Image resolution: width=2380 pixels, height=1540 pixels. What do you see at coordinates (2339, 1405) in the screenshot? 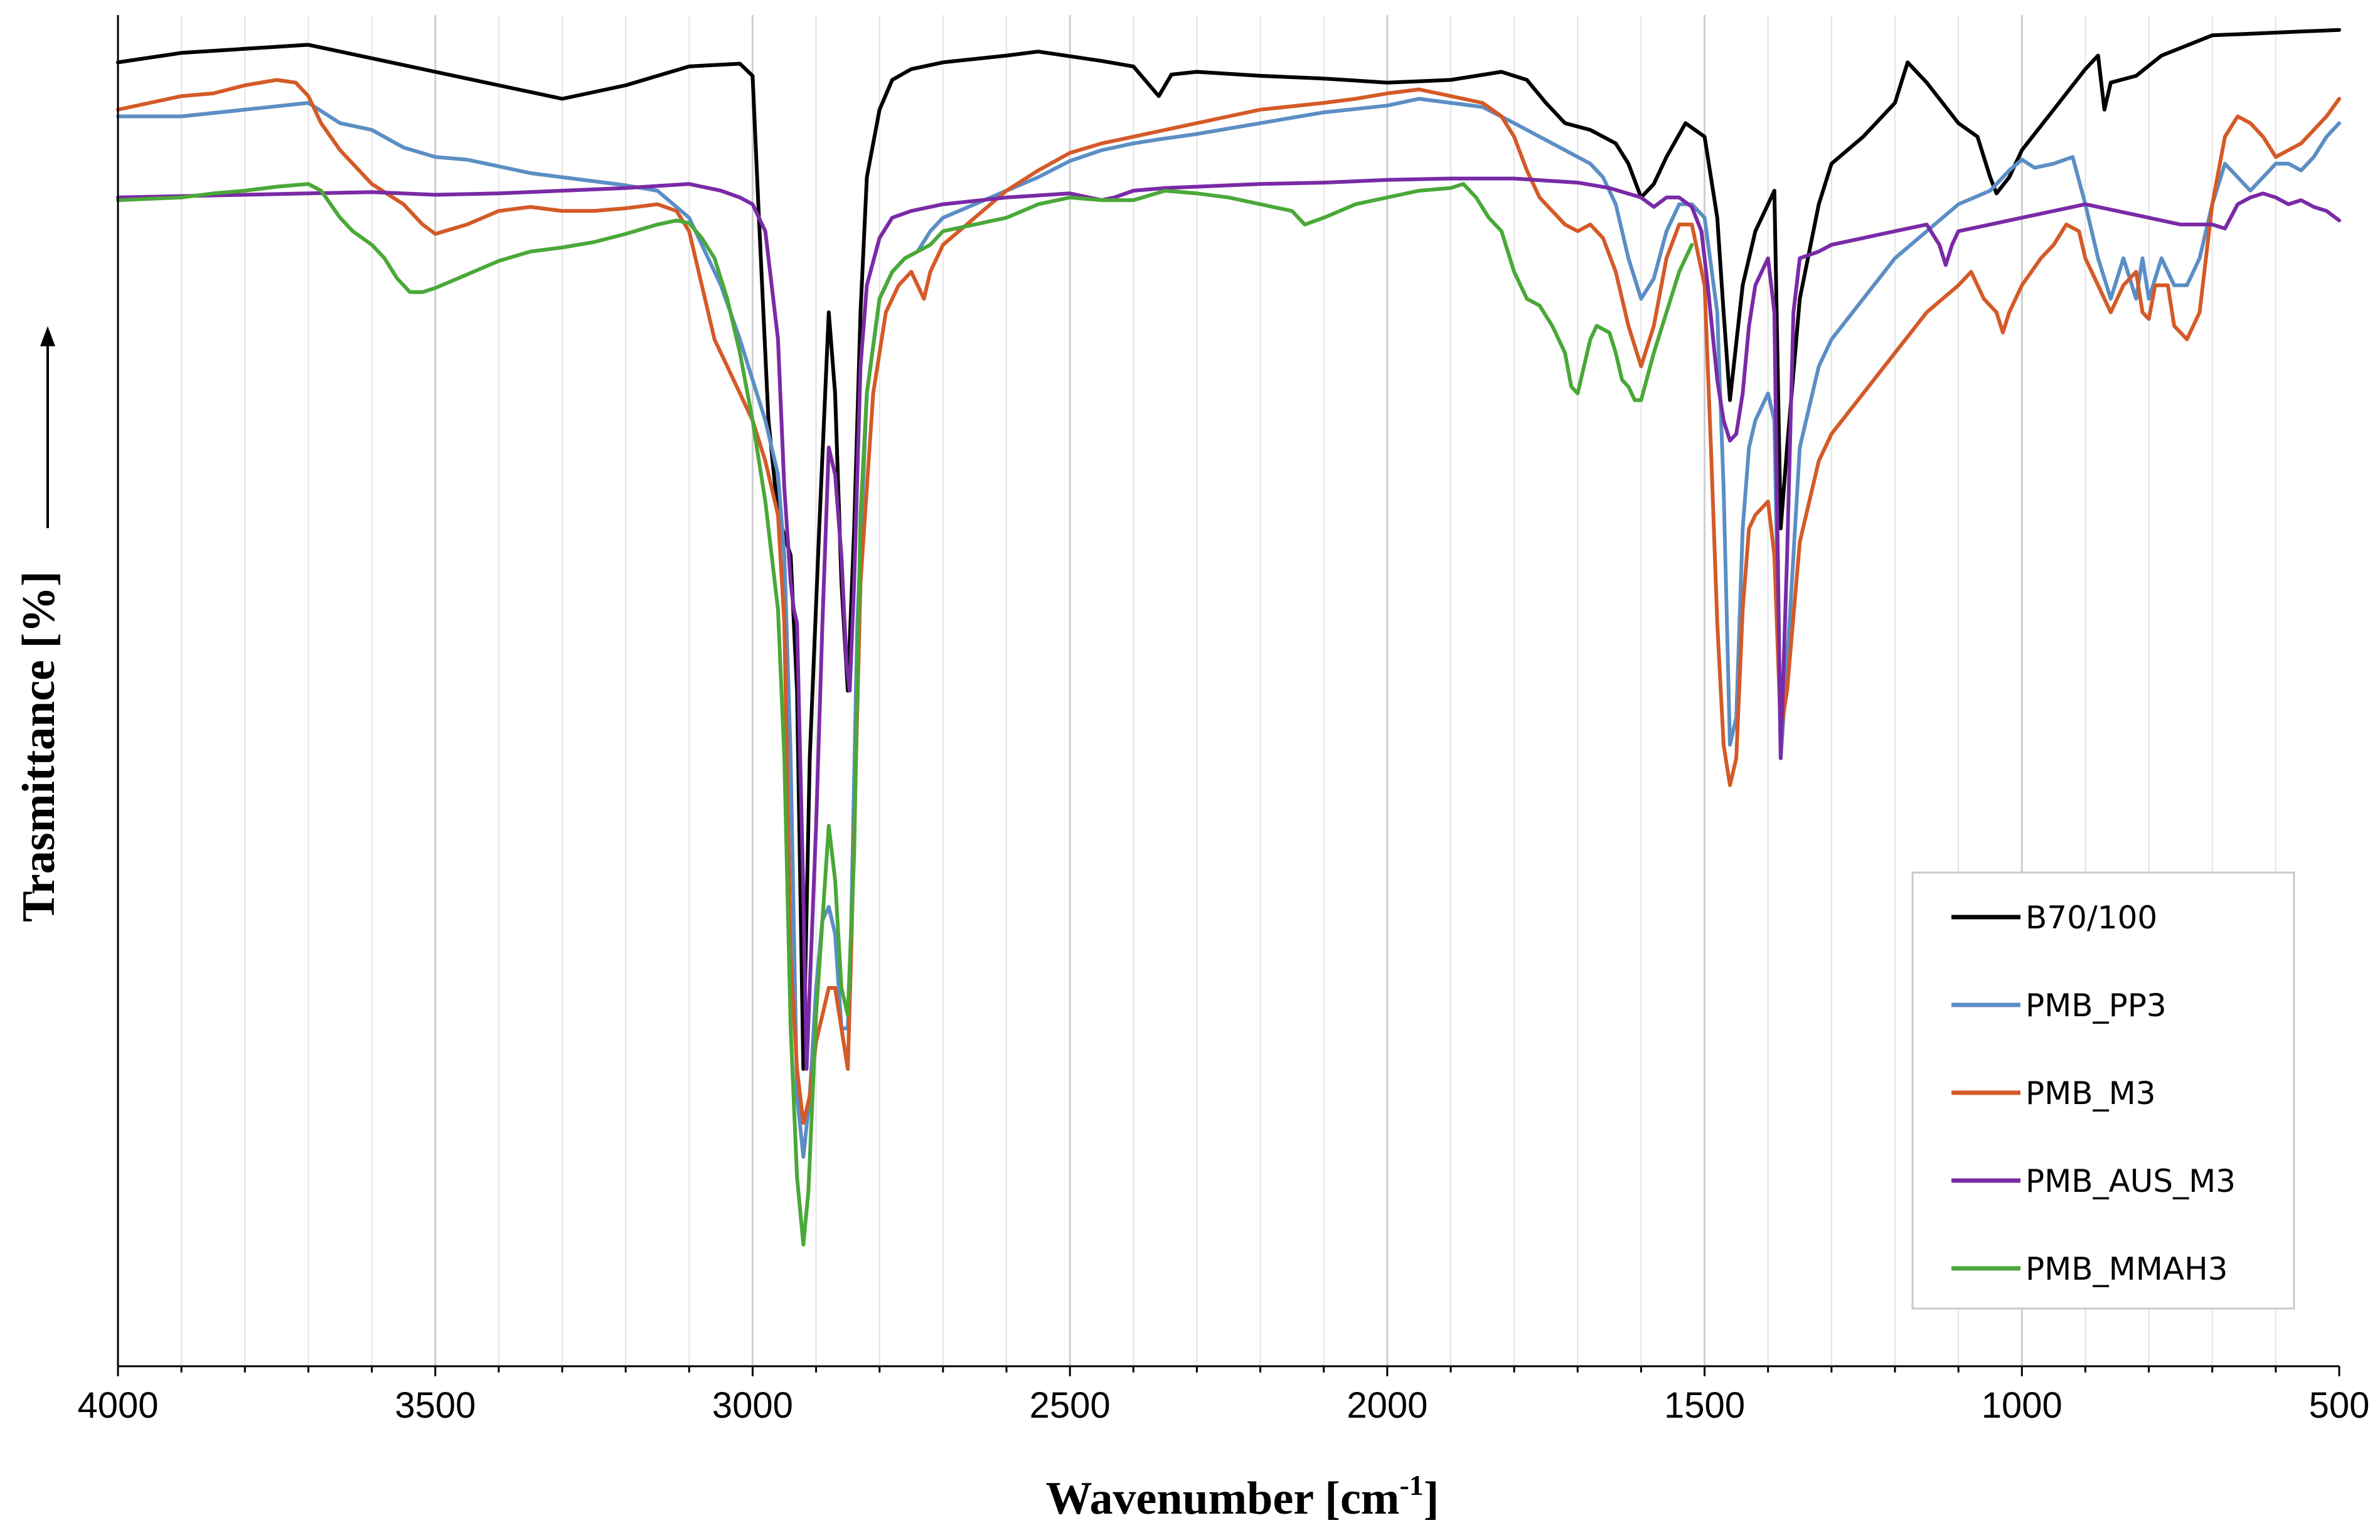
I see `x-tick-label: 500` at bounding box center [2339, 1405].